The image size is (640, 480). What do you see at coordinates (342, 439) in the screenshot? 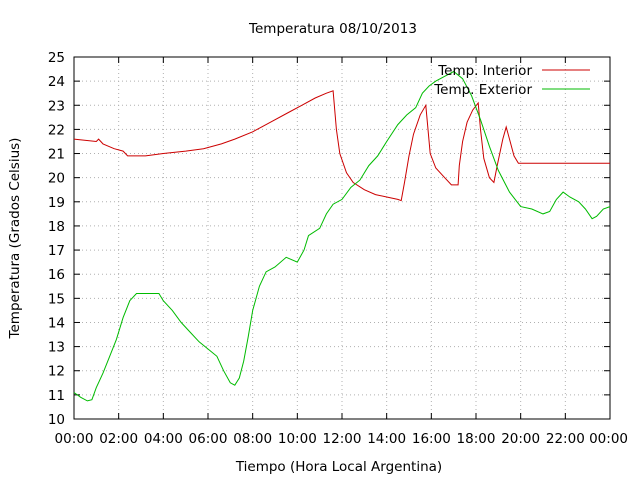
I see `x-tick-label: 12:00` at bounding box center [342, 439].